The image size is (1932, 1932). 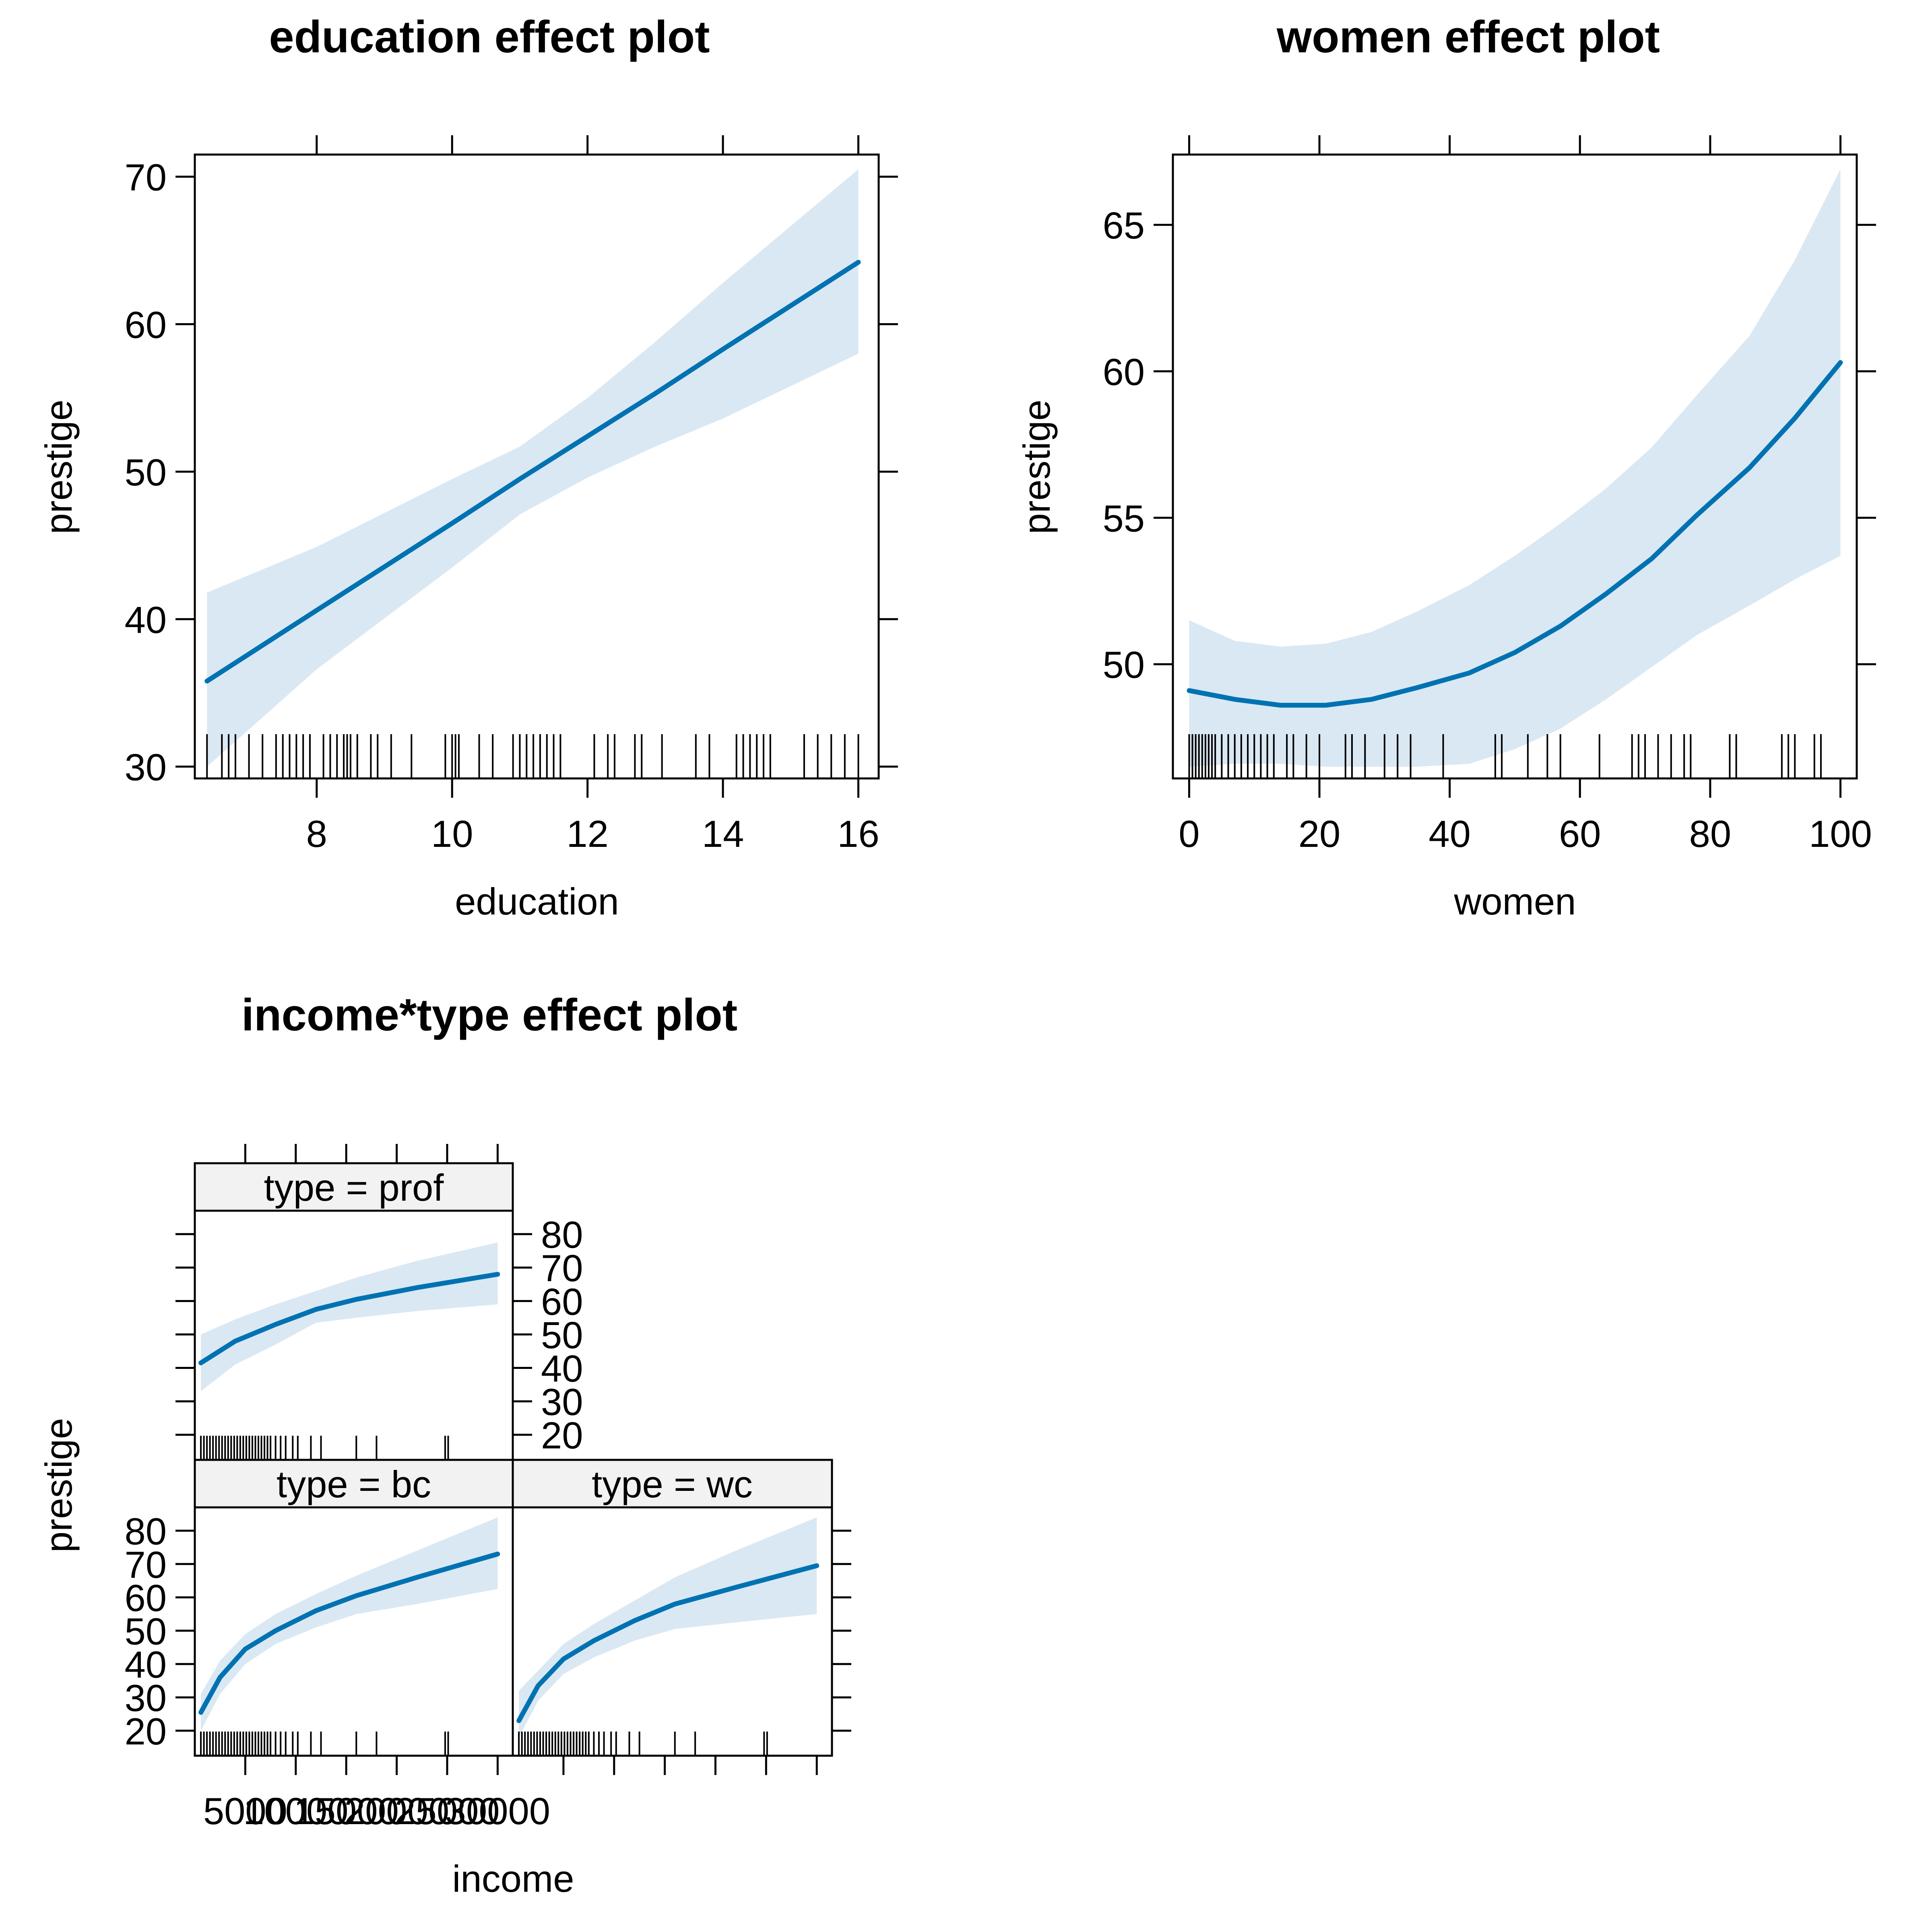 What do you see at coordinates (345, 1811) in the screenshot?
I see `bc-xtick-label: 15000` at bounding box center [345, 1811].